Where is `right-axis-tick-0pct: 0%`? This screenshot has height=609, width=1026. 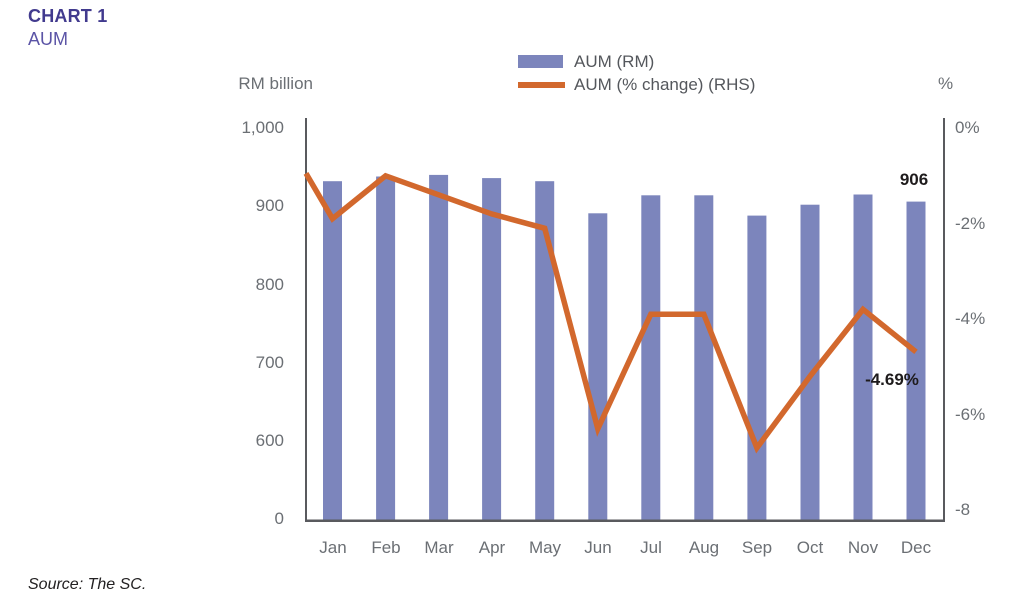 right-axis-tick-0pct: 0% is located at coordinates (967, 127).